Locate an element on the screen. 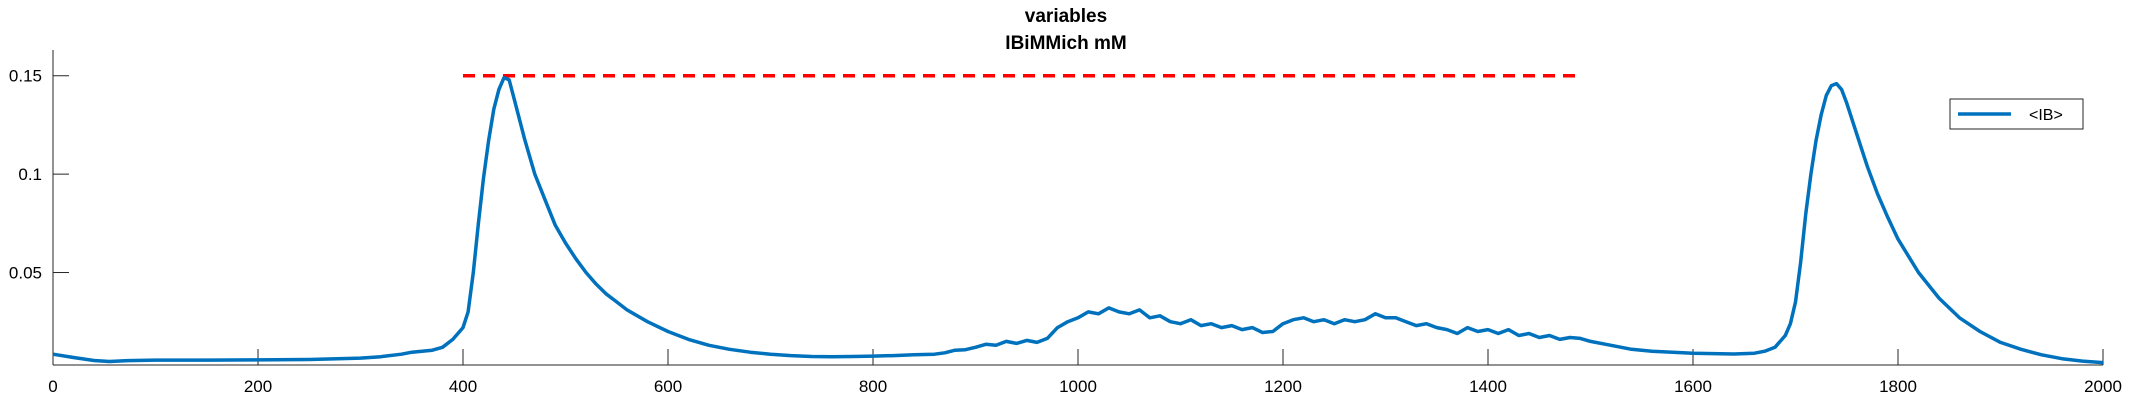 The height and width of the screenshot is (400, 2133). y-tick-label: 0.05 is located at coordinates (25, 273).